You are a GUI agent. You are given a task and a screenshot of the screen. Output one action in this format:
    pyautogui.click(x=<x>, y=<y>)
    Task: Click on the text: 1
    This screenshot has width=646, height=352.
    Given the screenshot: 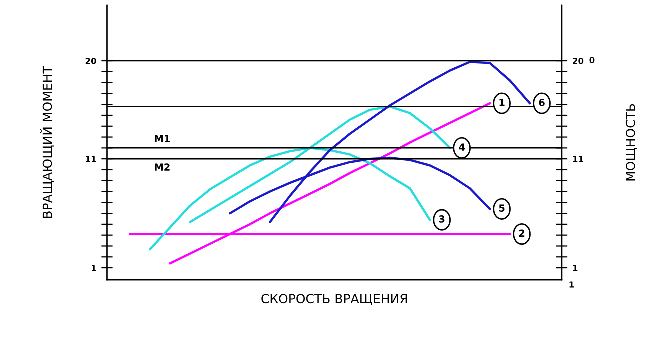 What is the action you would take?
    pyautogui.click(x=572, y=285)
    